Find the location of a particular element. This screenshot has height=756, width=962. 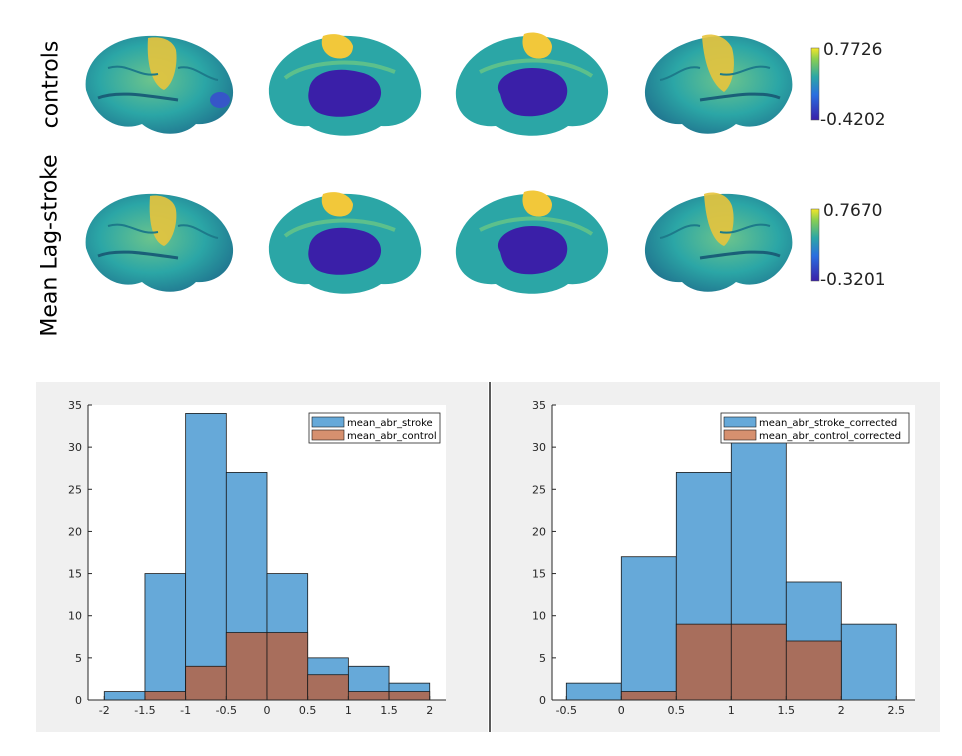

x-tick-label: -1.5 is located at coordinates (144, 710).